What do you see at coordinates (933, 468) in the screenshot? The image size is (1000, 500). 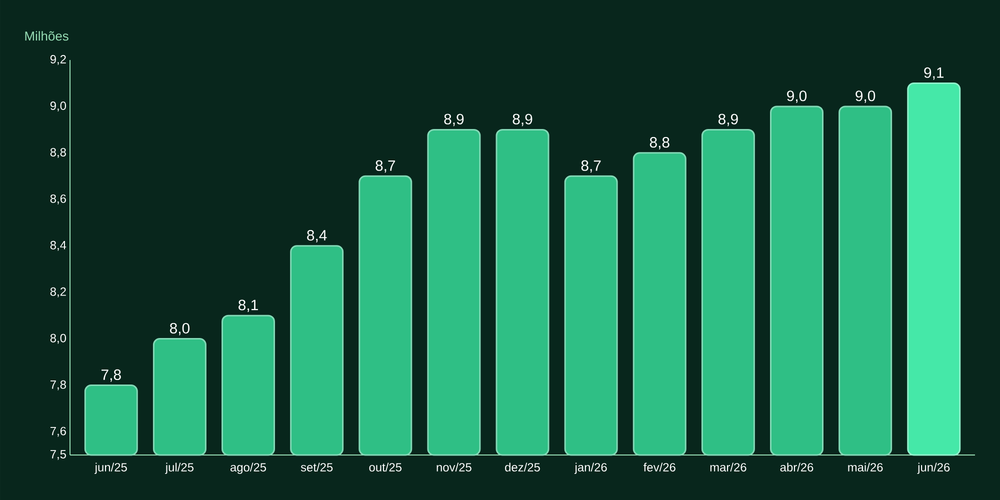 I see `x-tick-label: jun/26` at bounding box center [933, 468].